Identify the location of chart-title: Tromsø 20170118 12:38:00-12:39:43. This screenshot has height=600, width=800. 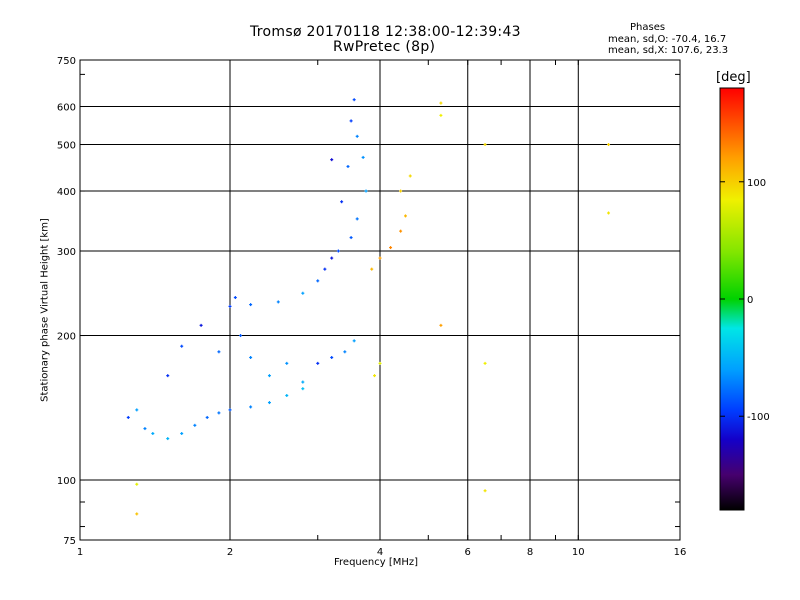
(385, 32).